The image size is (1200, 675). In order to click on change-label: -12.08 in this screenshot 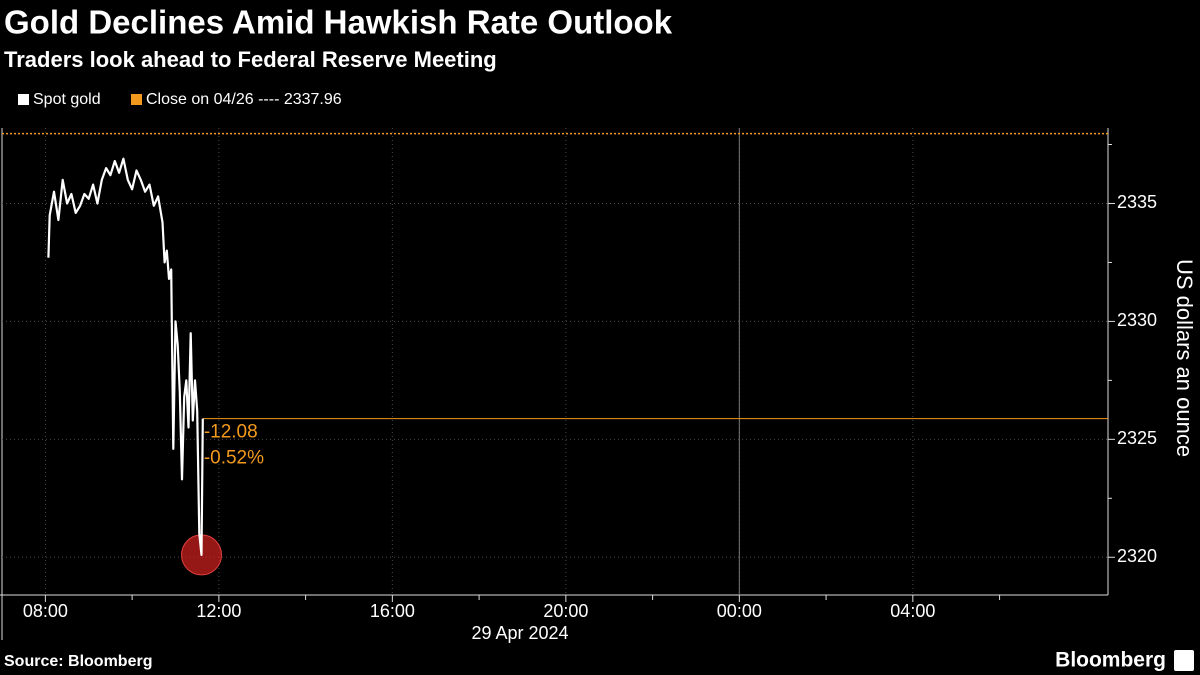, I will do `click(231, 432)`.